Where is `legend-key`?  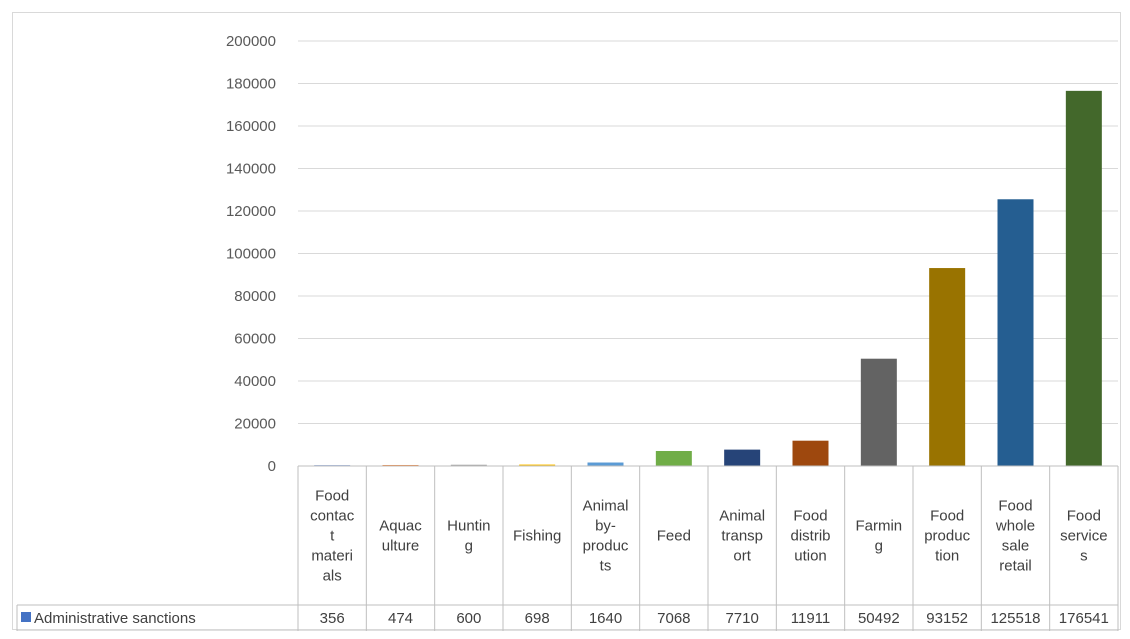 legend-key is located at coordinates (26, 617).